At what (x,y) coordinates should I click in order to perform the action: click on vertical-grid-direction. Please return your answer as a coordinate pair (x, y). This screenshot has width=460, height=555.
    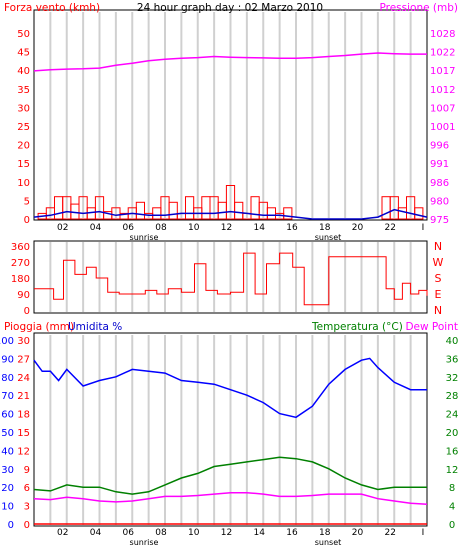
    Looking at the image, I should click on (230, 277).